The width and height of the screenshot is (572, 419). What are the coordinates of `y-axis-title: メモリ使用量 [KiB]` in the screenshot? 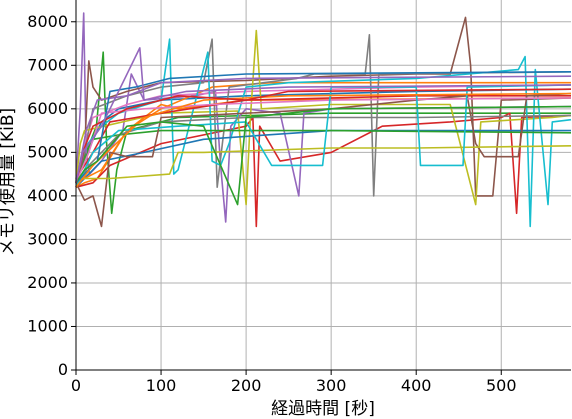 It's located at (9, 182).